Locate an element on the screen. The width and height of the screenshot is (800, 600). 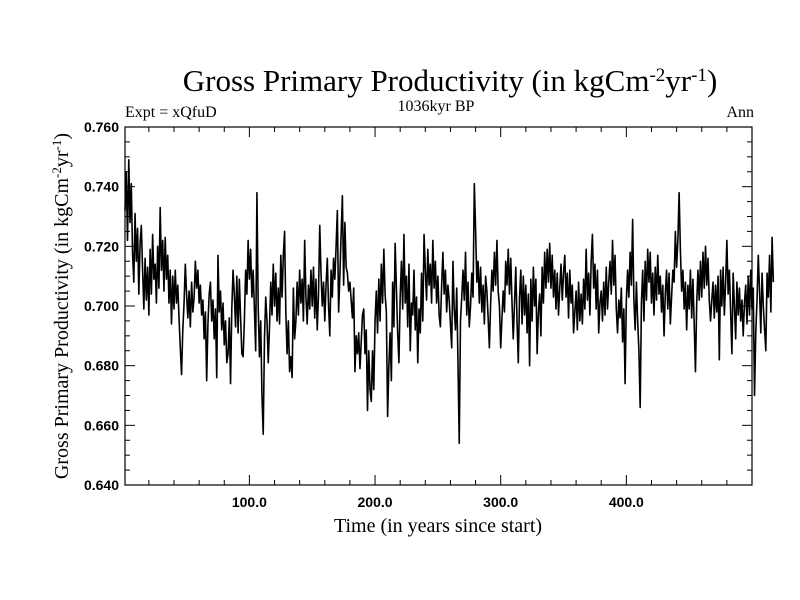
y-tick-label: 0.640 is located at coordinates (101, 485).